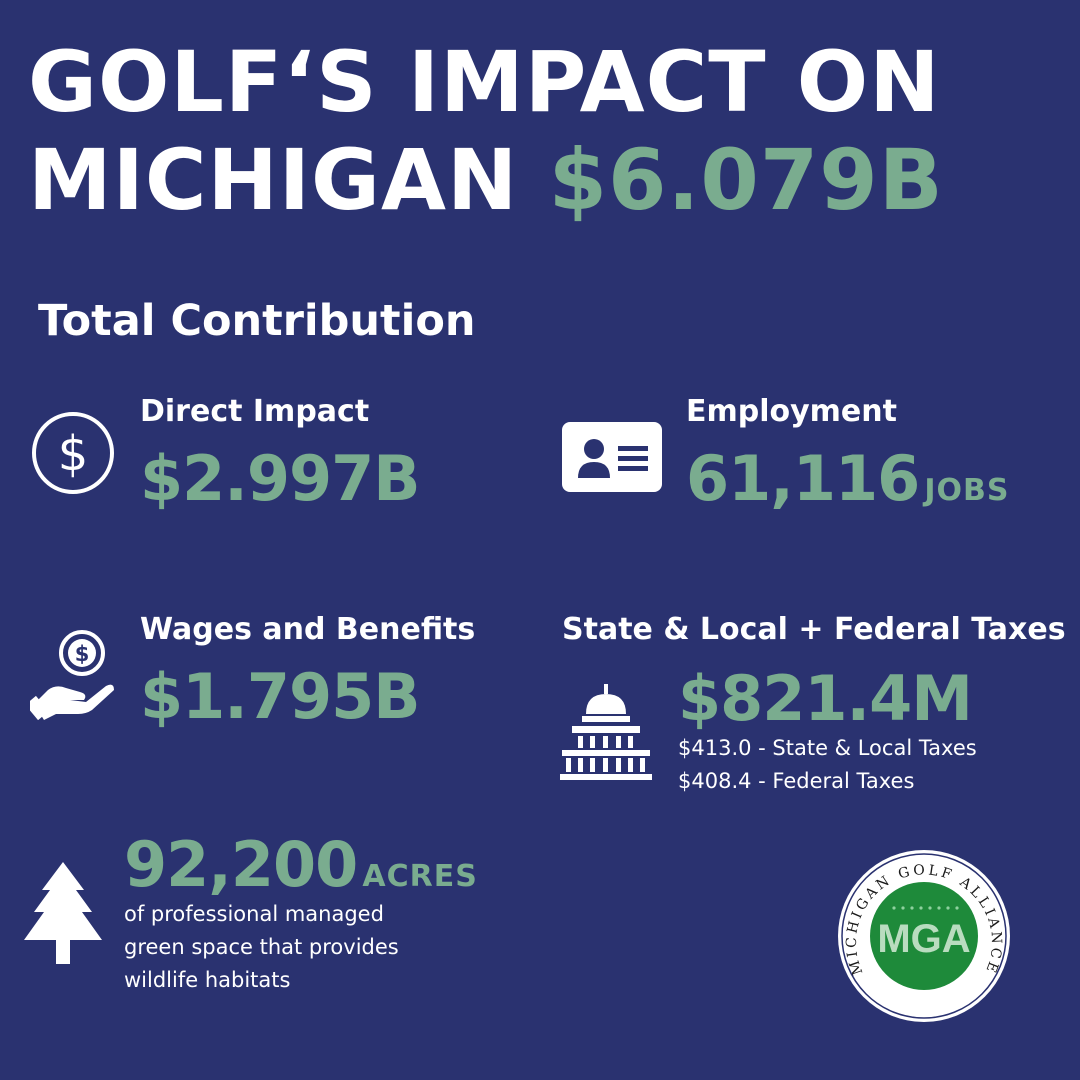 The width and height of the screenshot is (1080, 1080). Describe the element at coordinates (257, 321) in the screenshot. I see `section-title: Total Contribution` at that location.